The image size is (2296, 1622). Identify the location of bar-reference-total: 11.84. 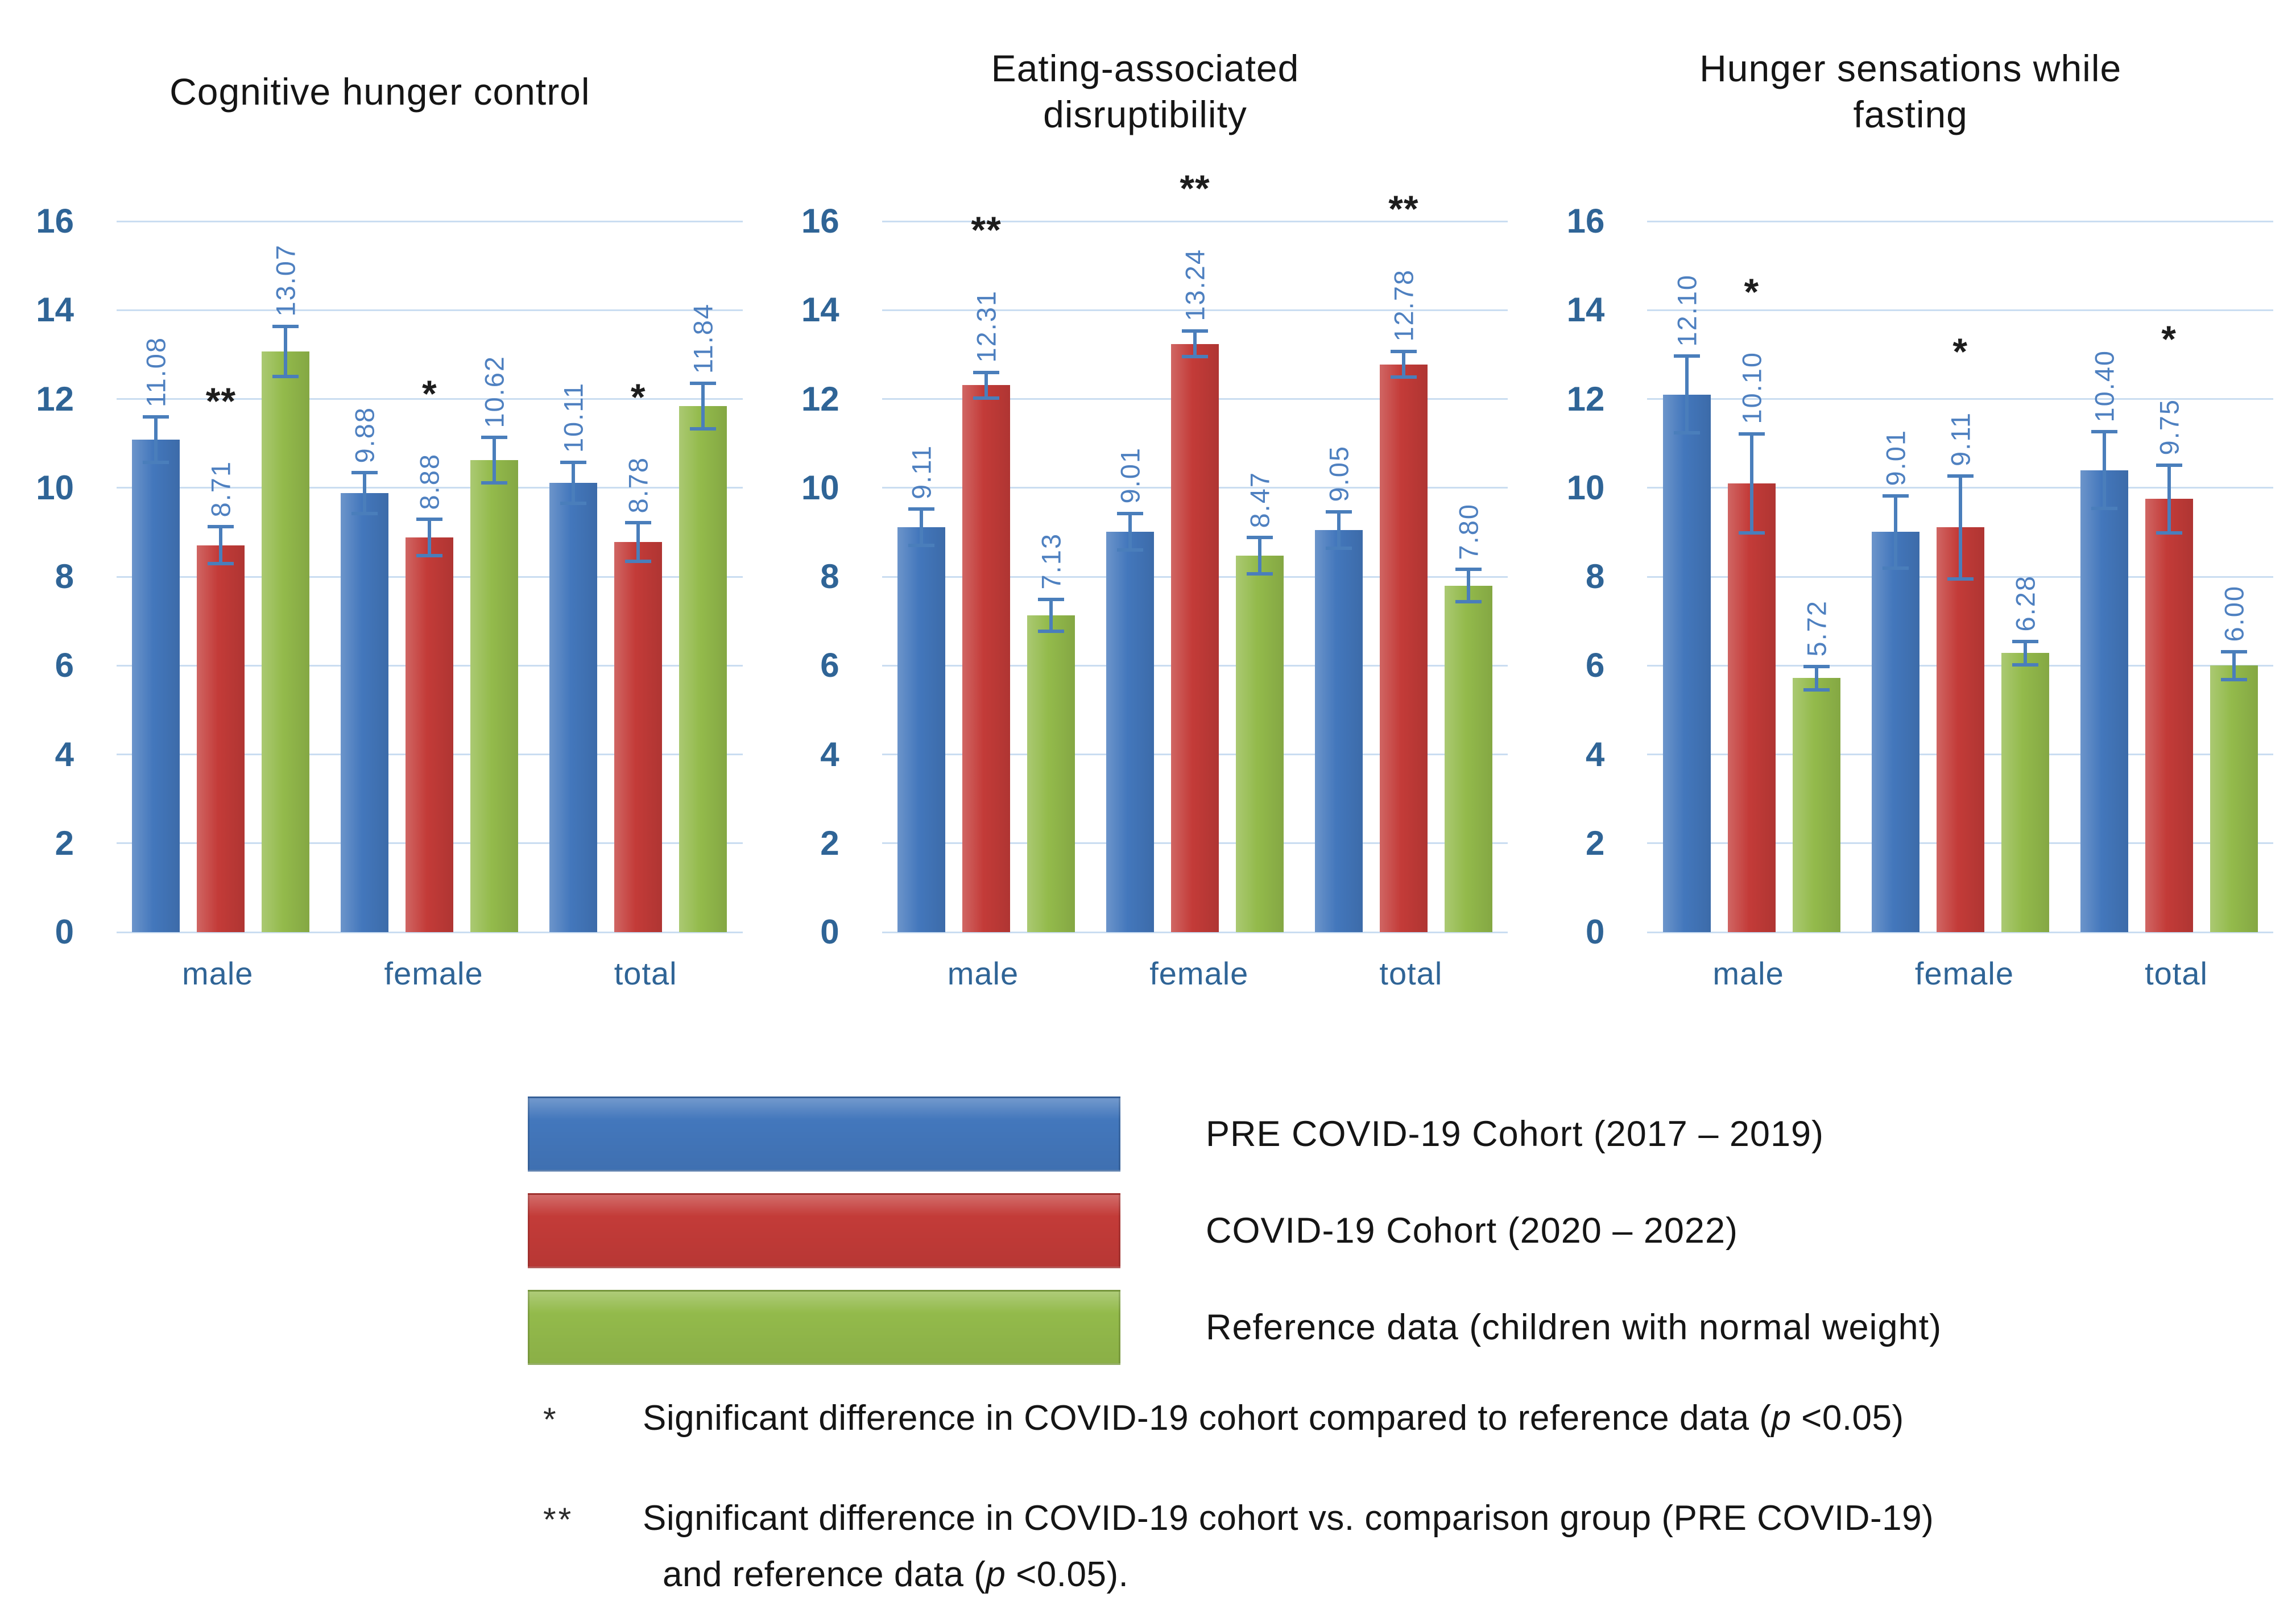
(703, 617).